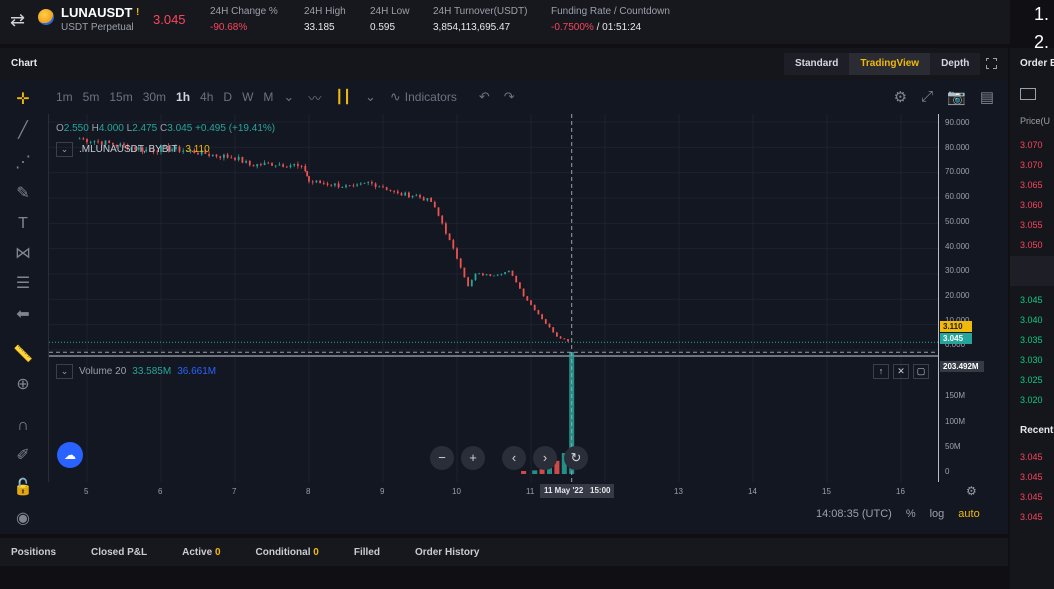  Describe the element at coordinates (367, 552) in the screenshot. I see `tab-filled: Filled` at that location.